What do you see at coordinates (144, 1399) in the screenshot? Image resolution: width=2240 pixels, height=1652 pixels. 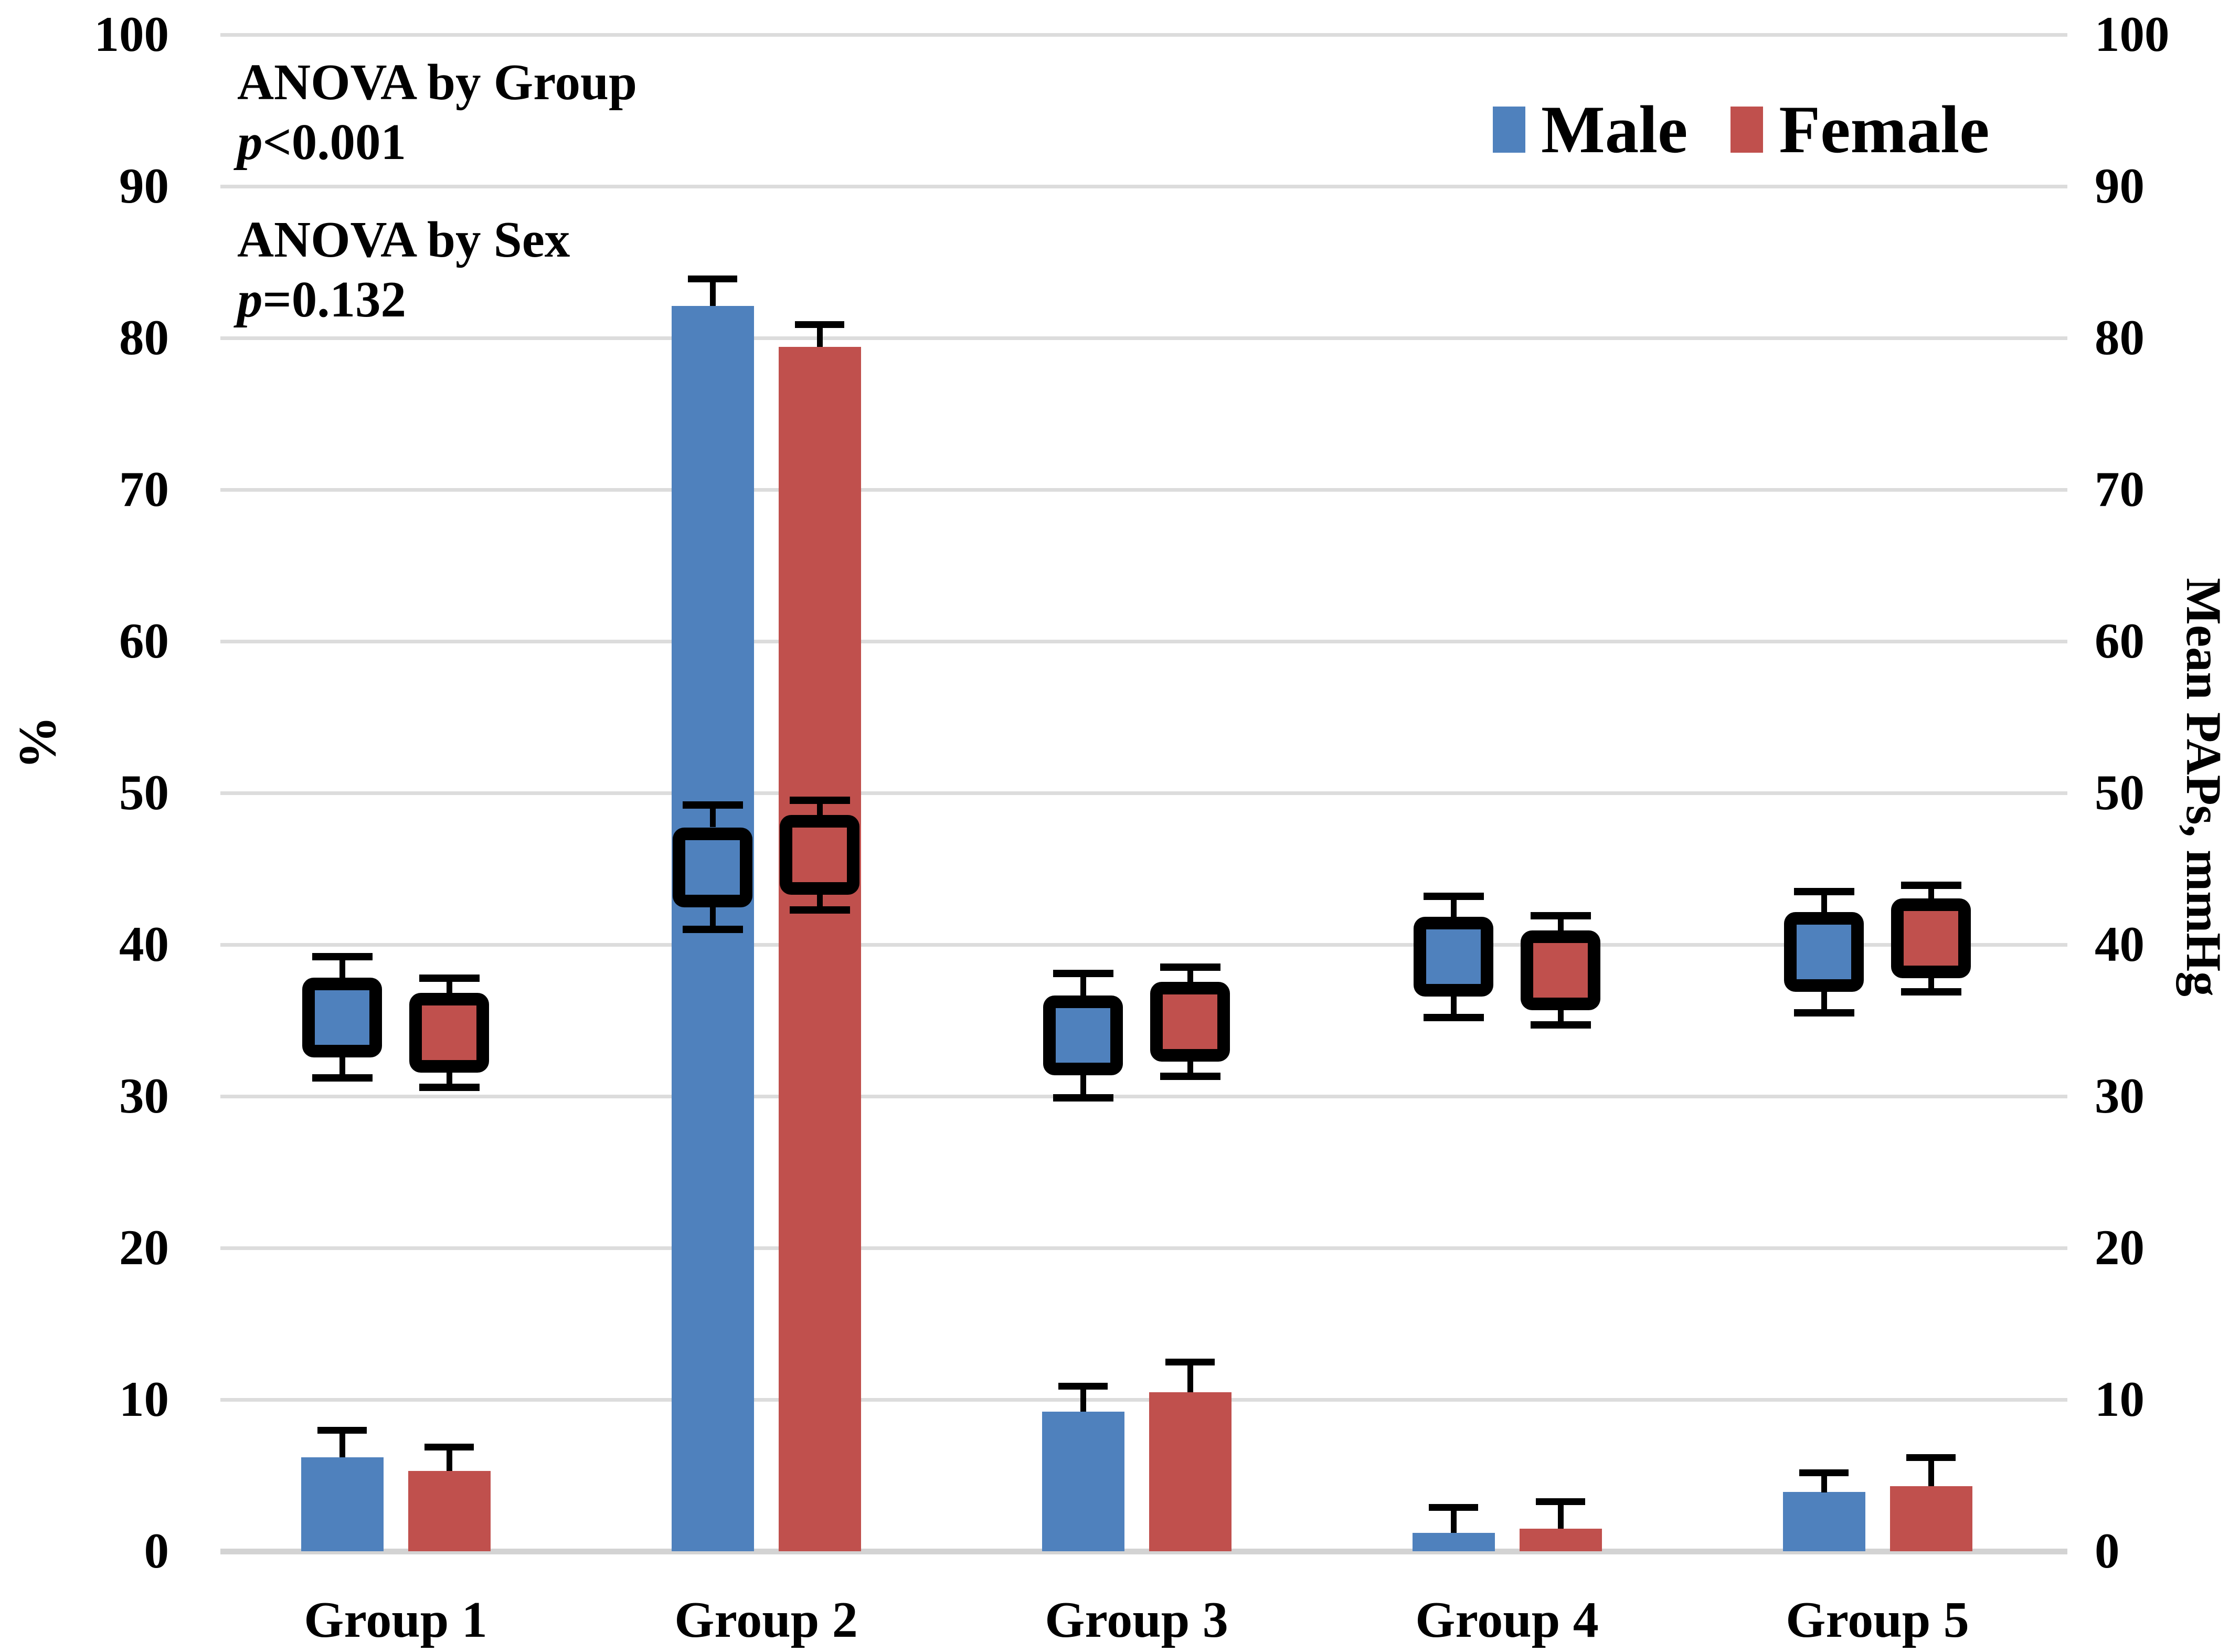 I see `left-axis-tick-label-10: 10` at bounding box center [144, 1399].